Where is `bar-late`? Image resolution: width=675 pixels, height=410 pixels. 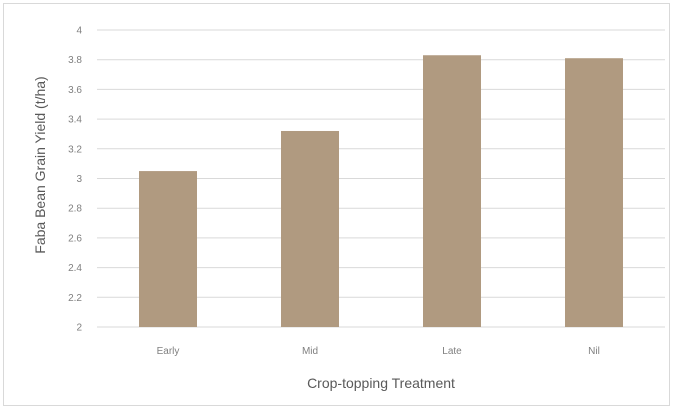 bar-late is located at coordinates (452, 191).